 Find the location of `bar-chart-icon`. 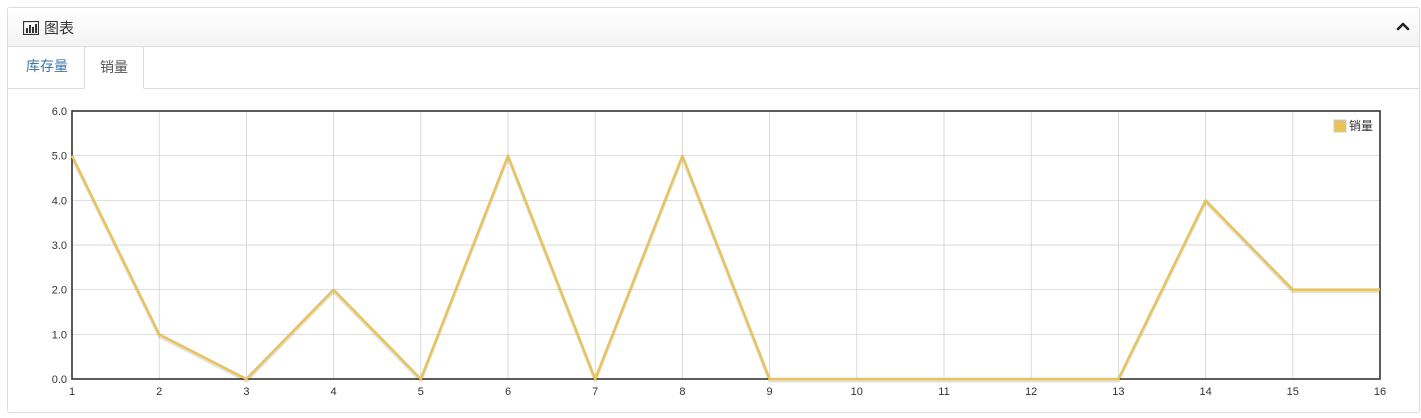

bar-chart-icon is located at coordinates (31, 27).